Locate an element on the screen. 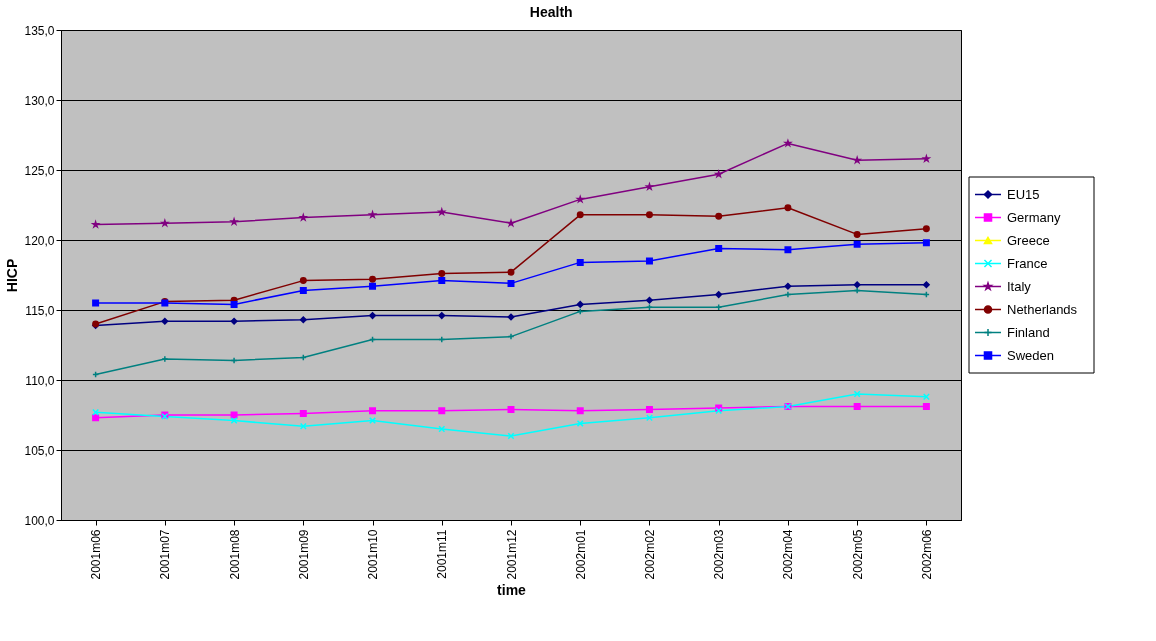 This screenshot has height=641, width=1156. x-tick-label: 2001m06 is located at coordinates (96, 554).